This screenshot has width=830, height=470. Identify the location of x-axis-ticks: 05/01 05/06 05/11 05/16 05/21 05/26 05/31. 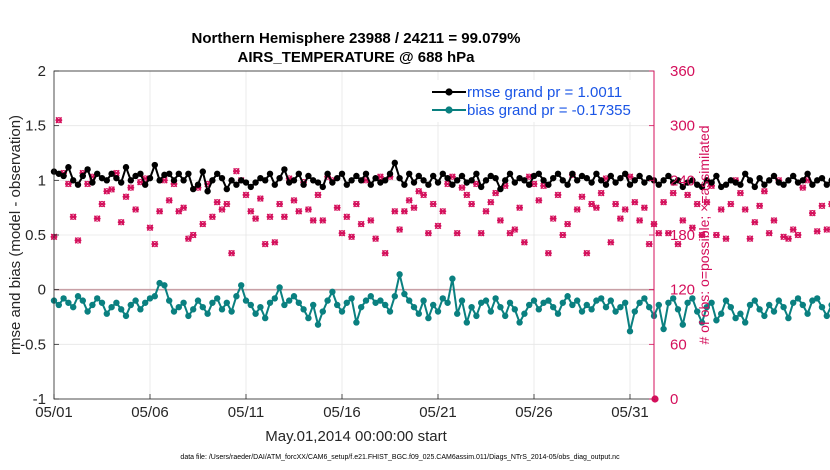
(342, 407).